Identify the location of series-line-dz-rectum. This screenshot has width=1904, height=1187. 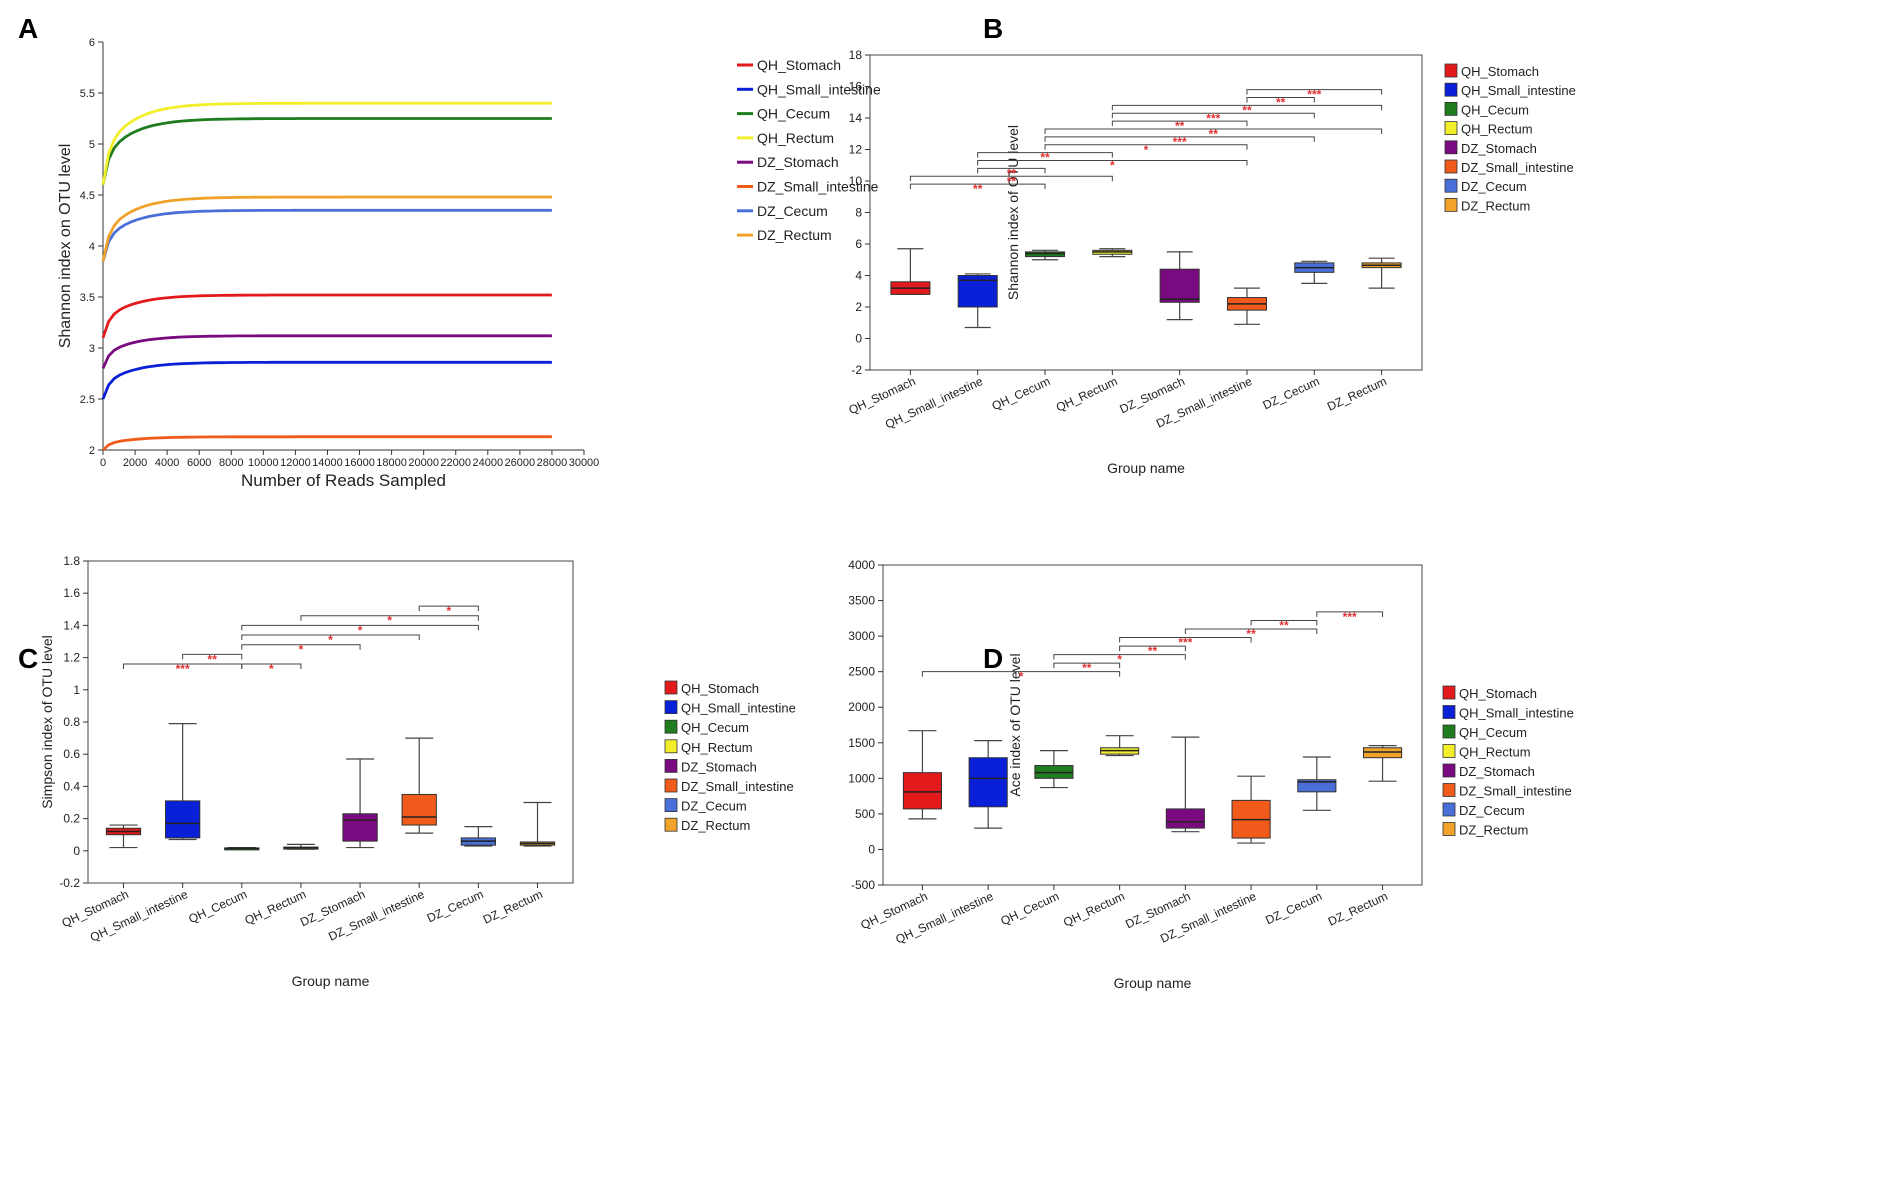
(326, 228).